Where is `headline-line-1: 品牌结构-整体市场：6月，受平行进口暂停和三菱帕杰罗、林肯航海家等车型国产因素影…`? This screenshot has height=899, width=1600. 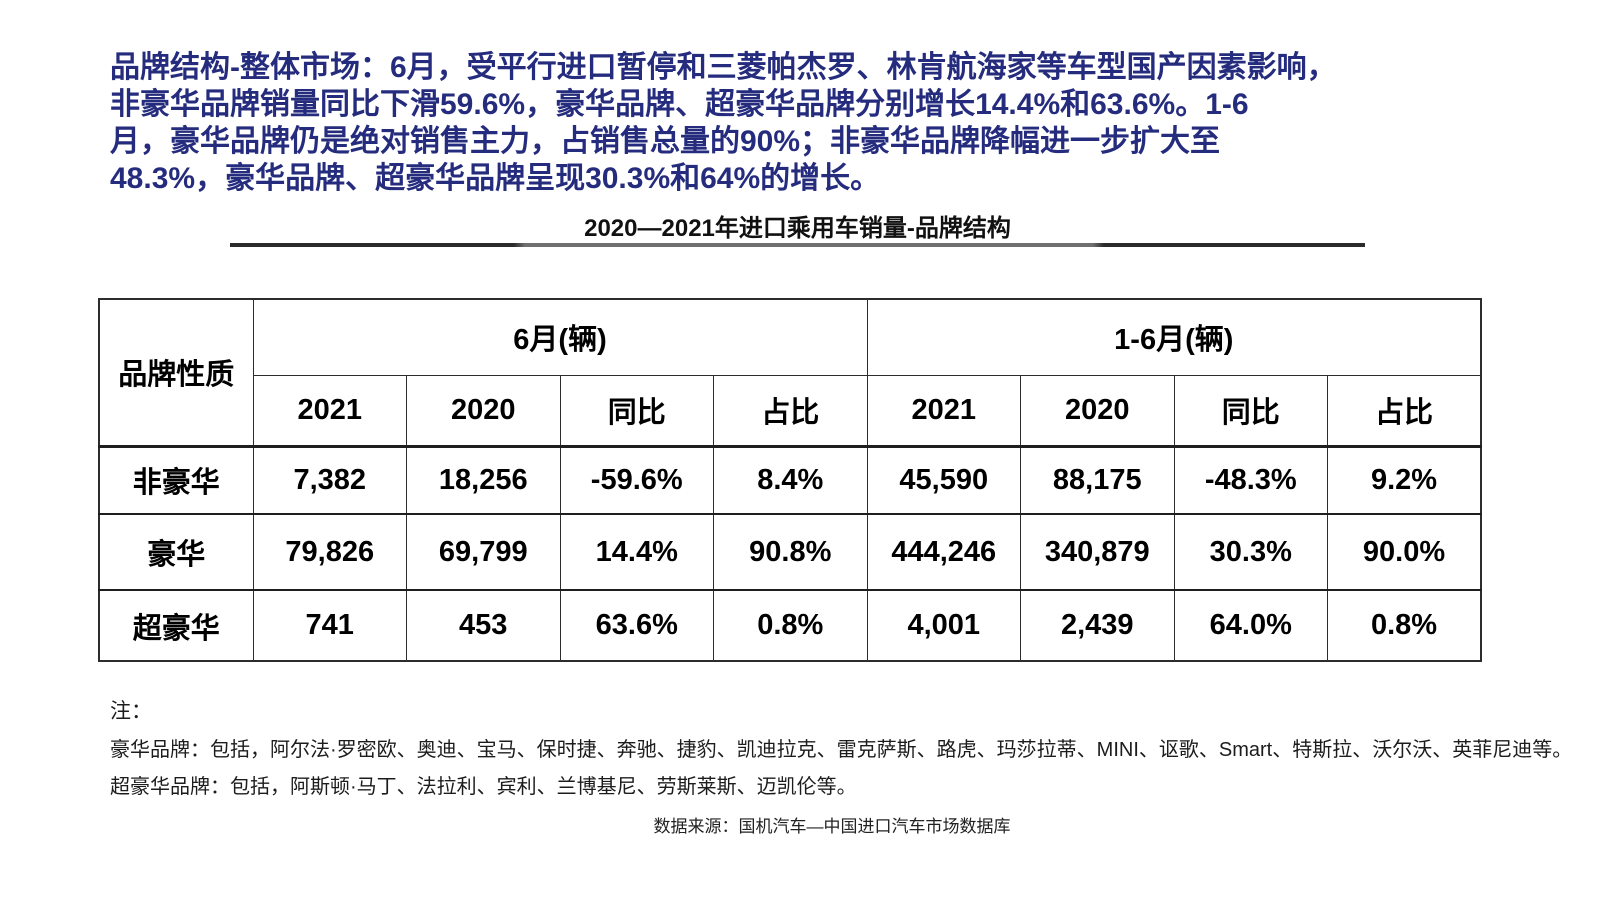 headline-line-1: 品牌结构-整体市场：6月，受平行进口暂停和三菱帕杰罗、林肯航海家等车型国产因素影… is located at coordinates (723, 67).